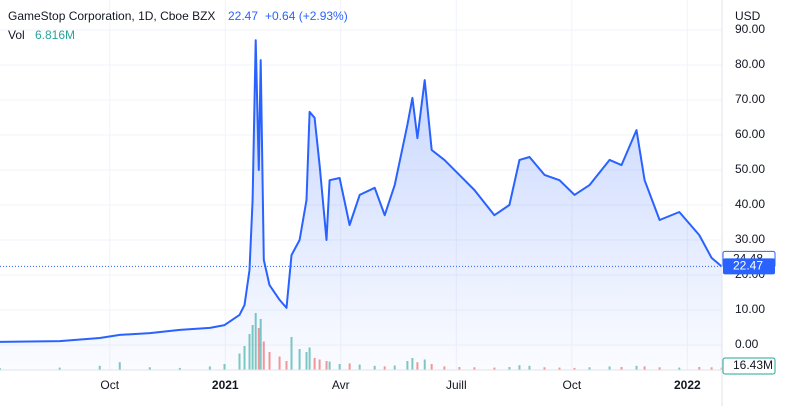 The width and height of the screenshot is (787, 406). What do you see at coordinates (55, 35) in the screenshot?
I see `volume-last: 6.816M` at bounding box center [55, 35].